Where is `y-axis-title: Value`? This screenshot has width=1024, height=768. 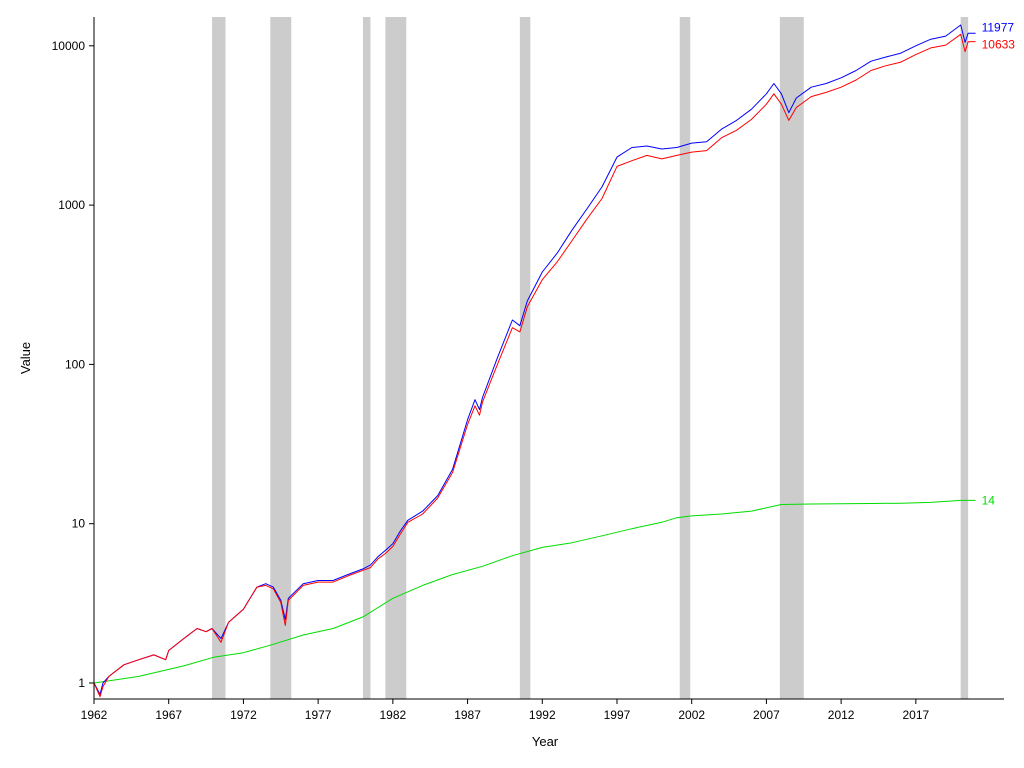
y-axis-title: Value is located at coordinates (25, 358).